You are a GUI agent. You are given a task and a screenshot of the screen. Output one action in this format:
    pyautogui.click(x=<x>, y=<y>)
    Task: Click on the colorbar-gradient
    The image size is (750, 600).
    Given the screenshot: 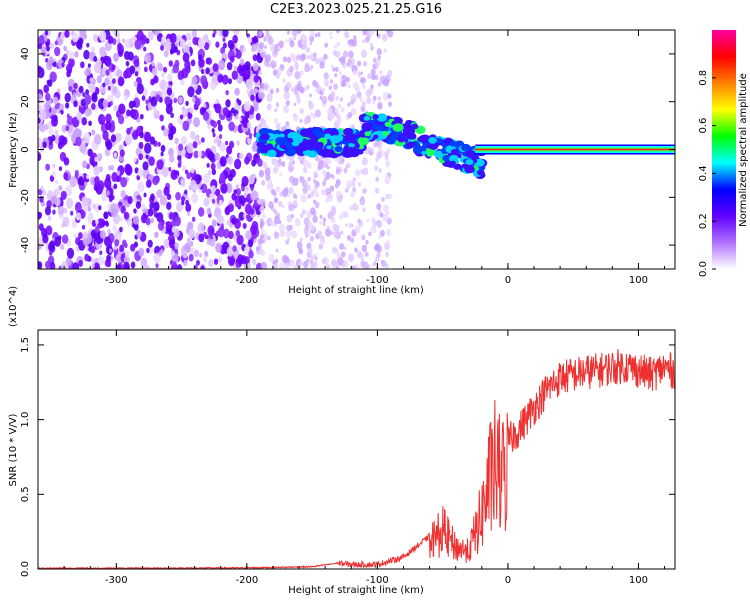 What is the action you would take?
    pyautogui.click(x=724, y=149)
    